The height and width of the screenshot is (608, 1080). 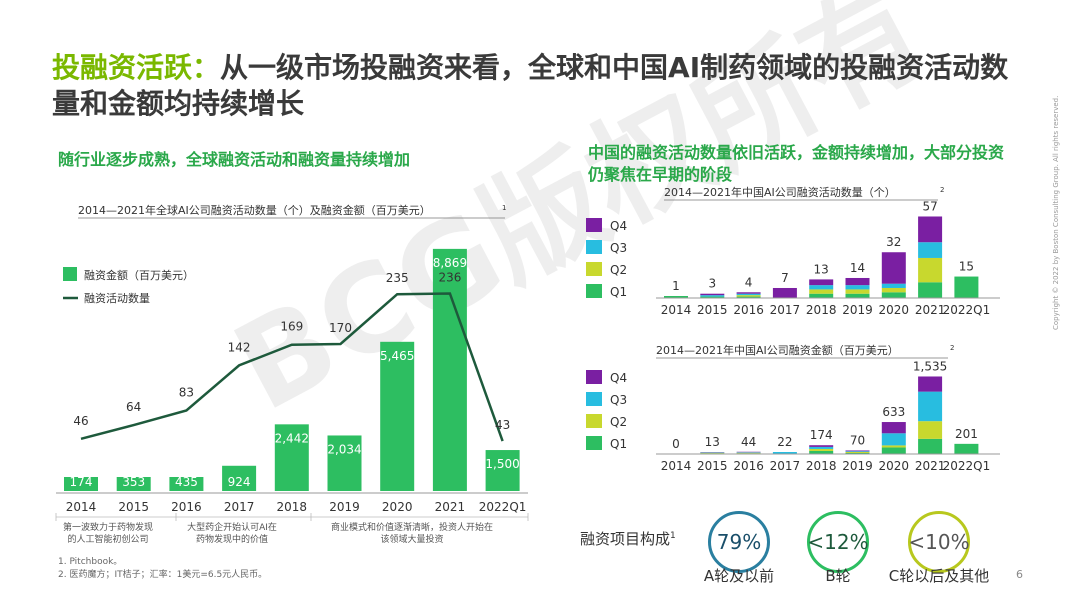 What do you see at coordinates (712, 284) in the screenshot?
I see `cn-count-total-label: 3` at bounding box center [712, 284].